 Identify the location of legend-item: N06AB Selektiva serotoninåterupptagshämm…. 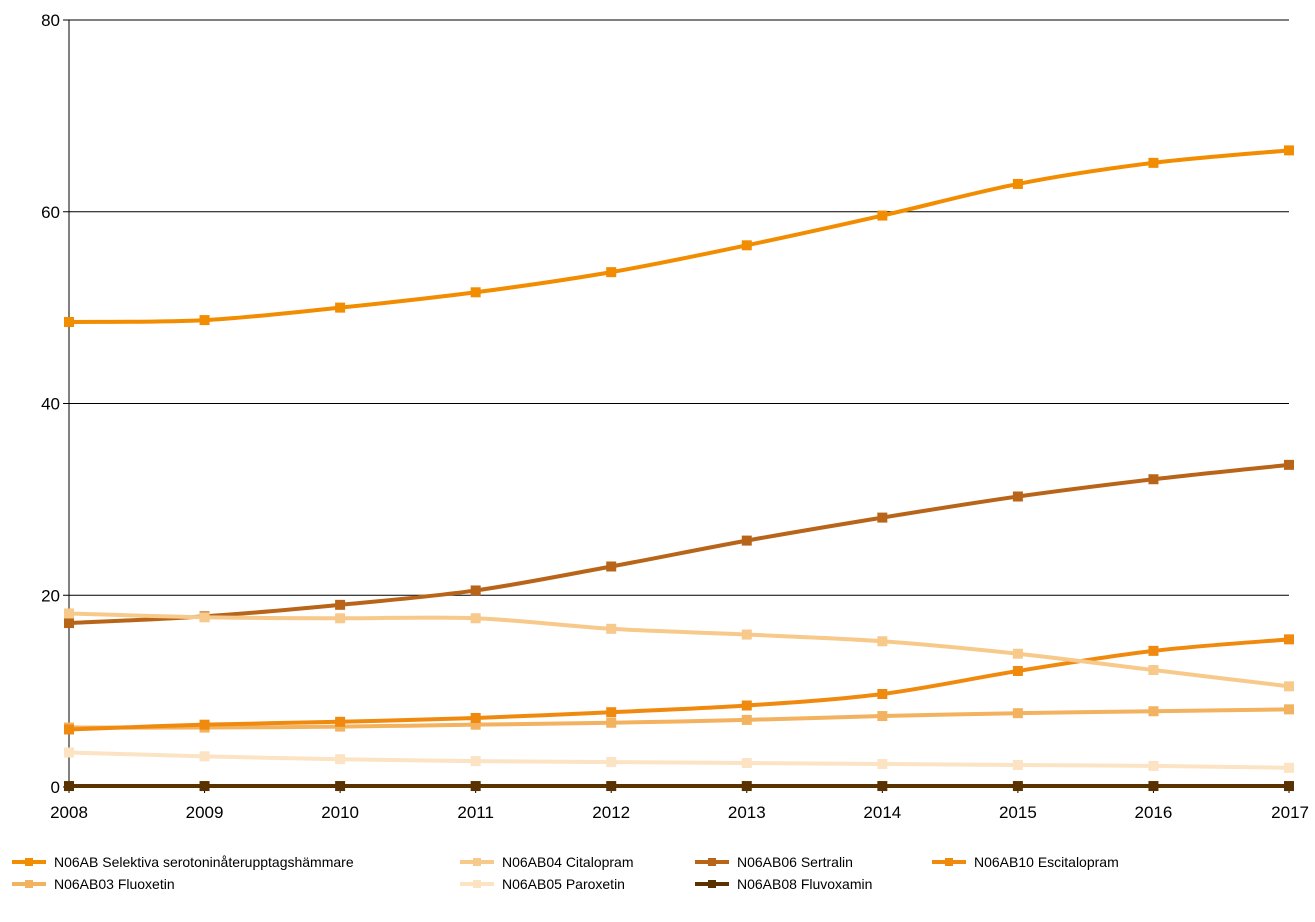
(183, 862).